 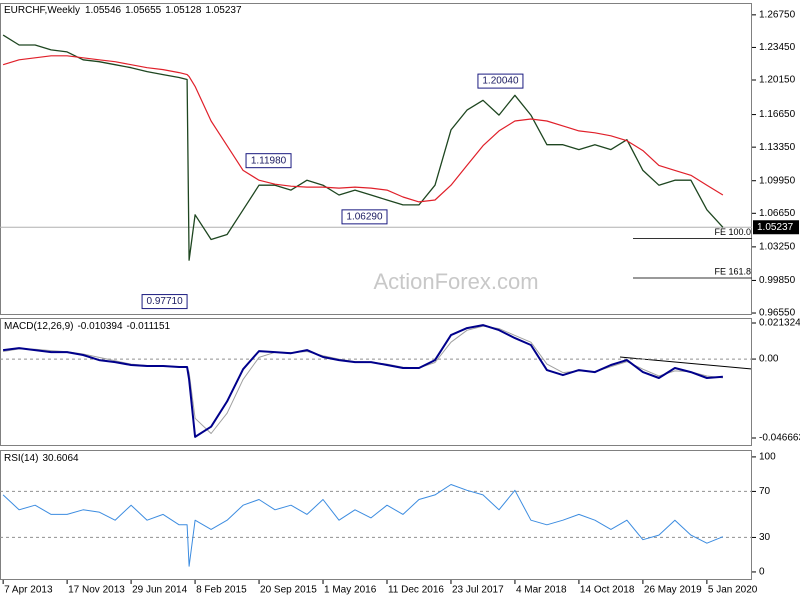 I want to click on signal-value: -0.011151, so click(x=149, y=326).